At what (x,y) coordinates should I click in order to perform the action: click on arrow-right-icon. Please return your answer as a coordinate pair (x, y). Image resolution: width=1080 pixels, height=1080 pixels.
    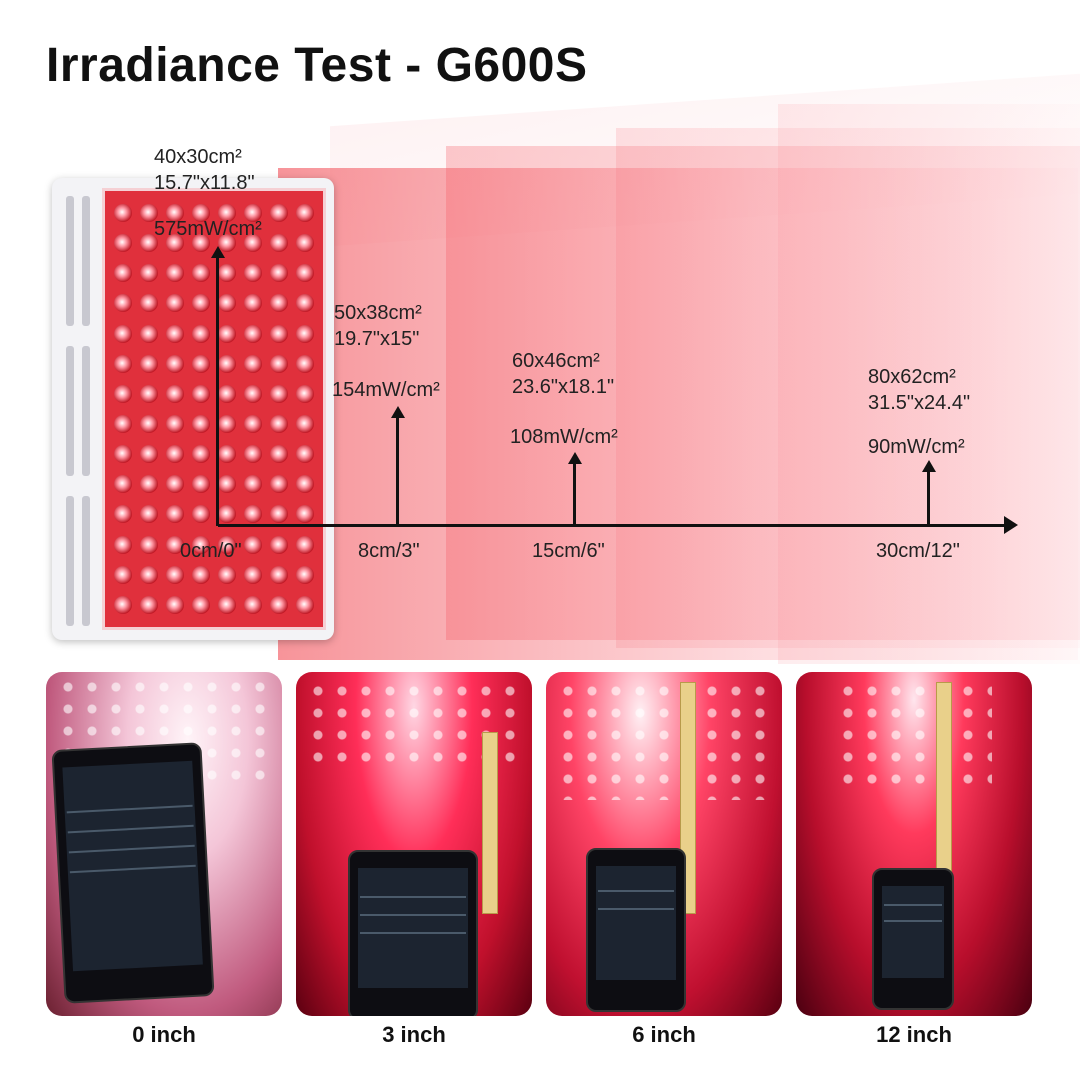
    Looking at the image, I should click on (1011, 525).